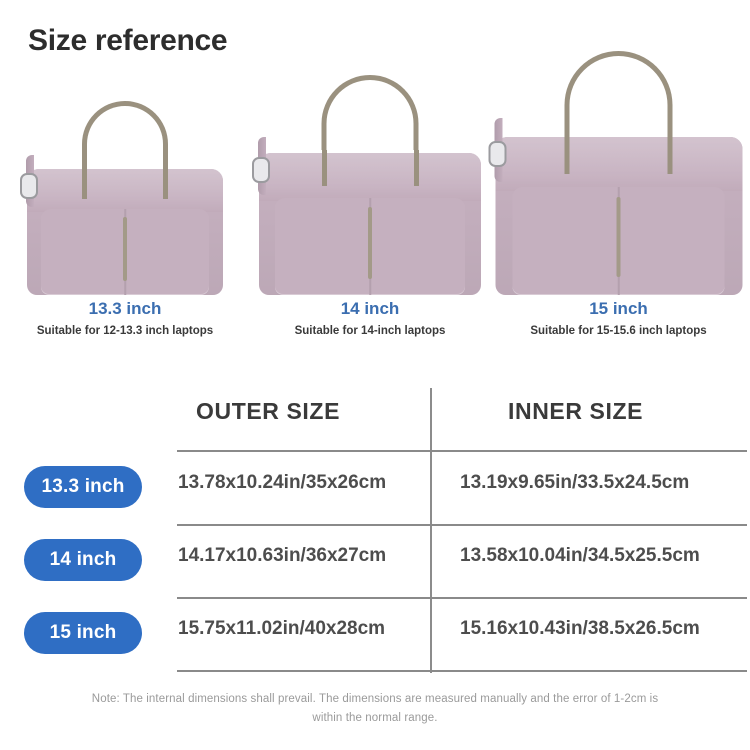 Image resolution: width=750 pixels, height=750 pixels. What do you see at coordinates (282, 628) in the screenshot?
I see `table-cell-outer-15: 15.75x11.02in/40x28cm` at bounding box center [282, 628].